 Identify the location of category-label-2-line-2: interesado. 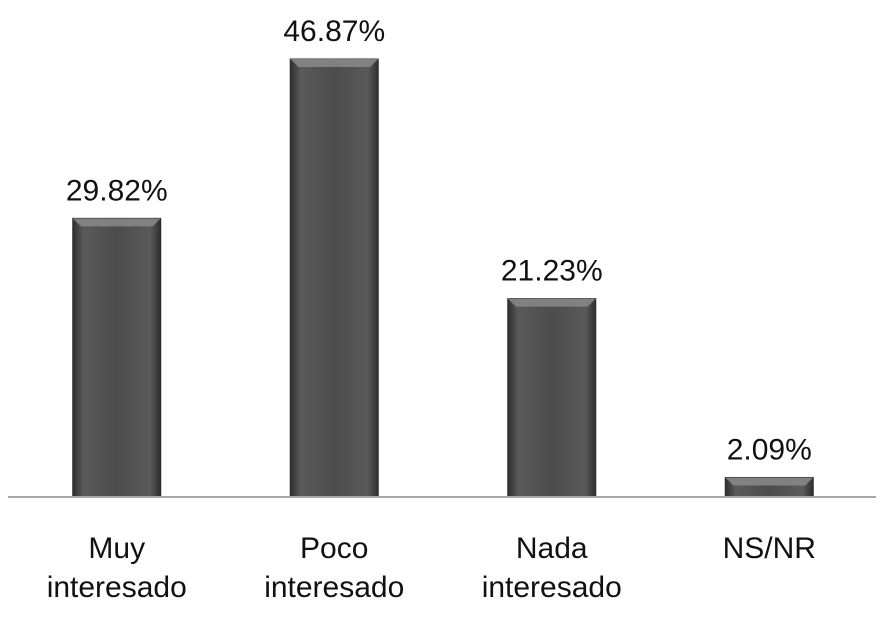
(334, 587).